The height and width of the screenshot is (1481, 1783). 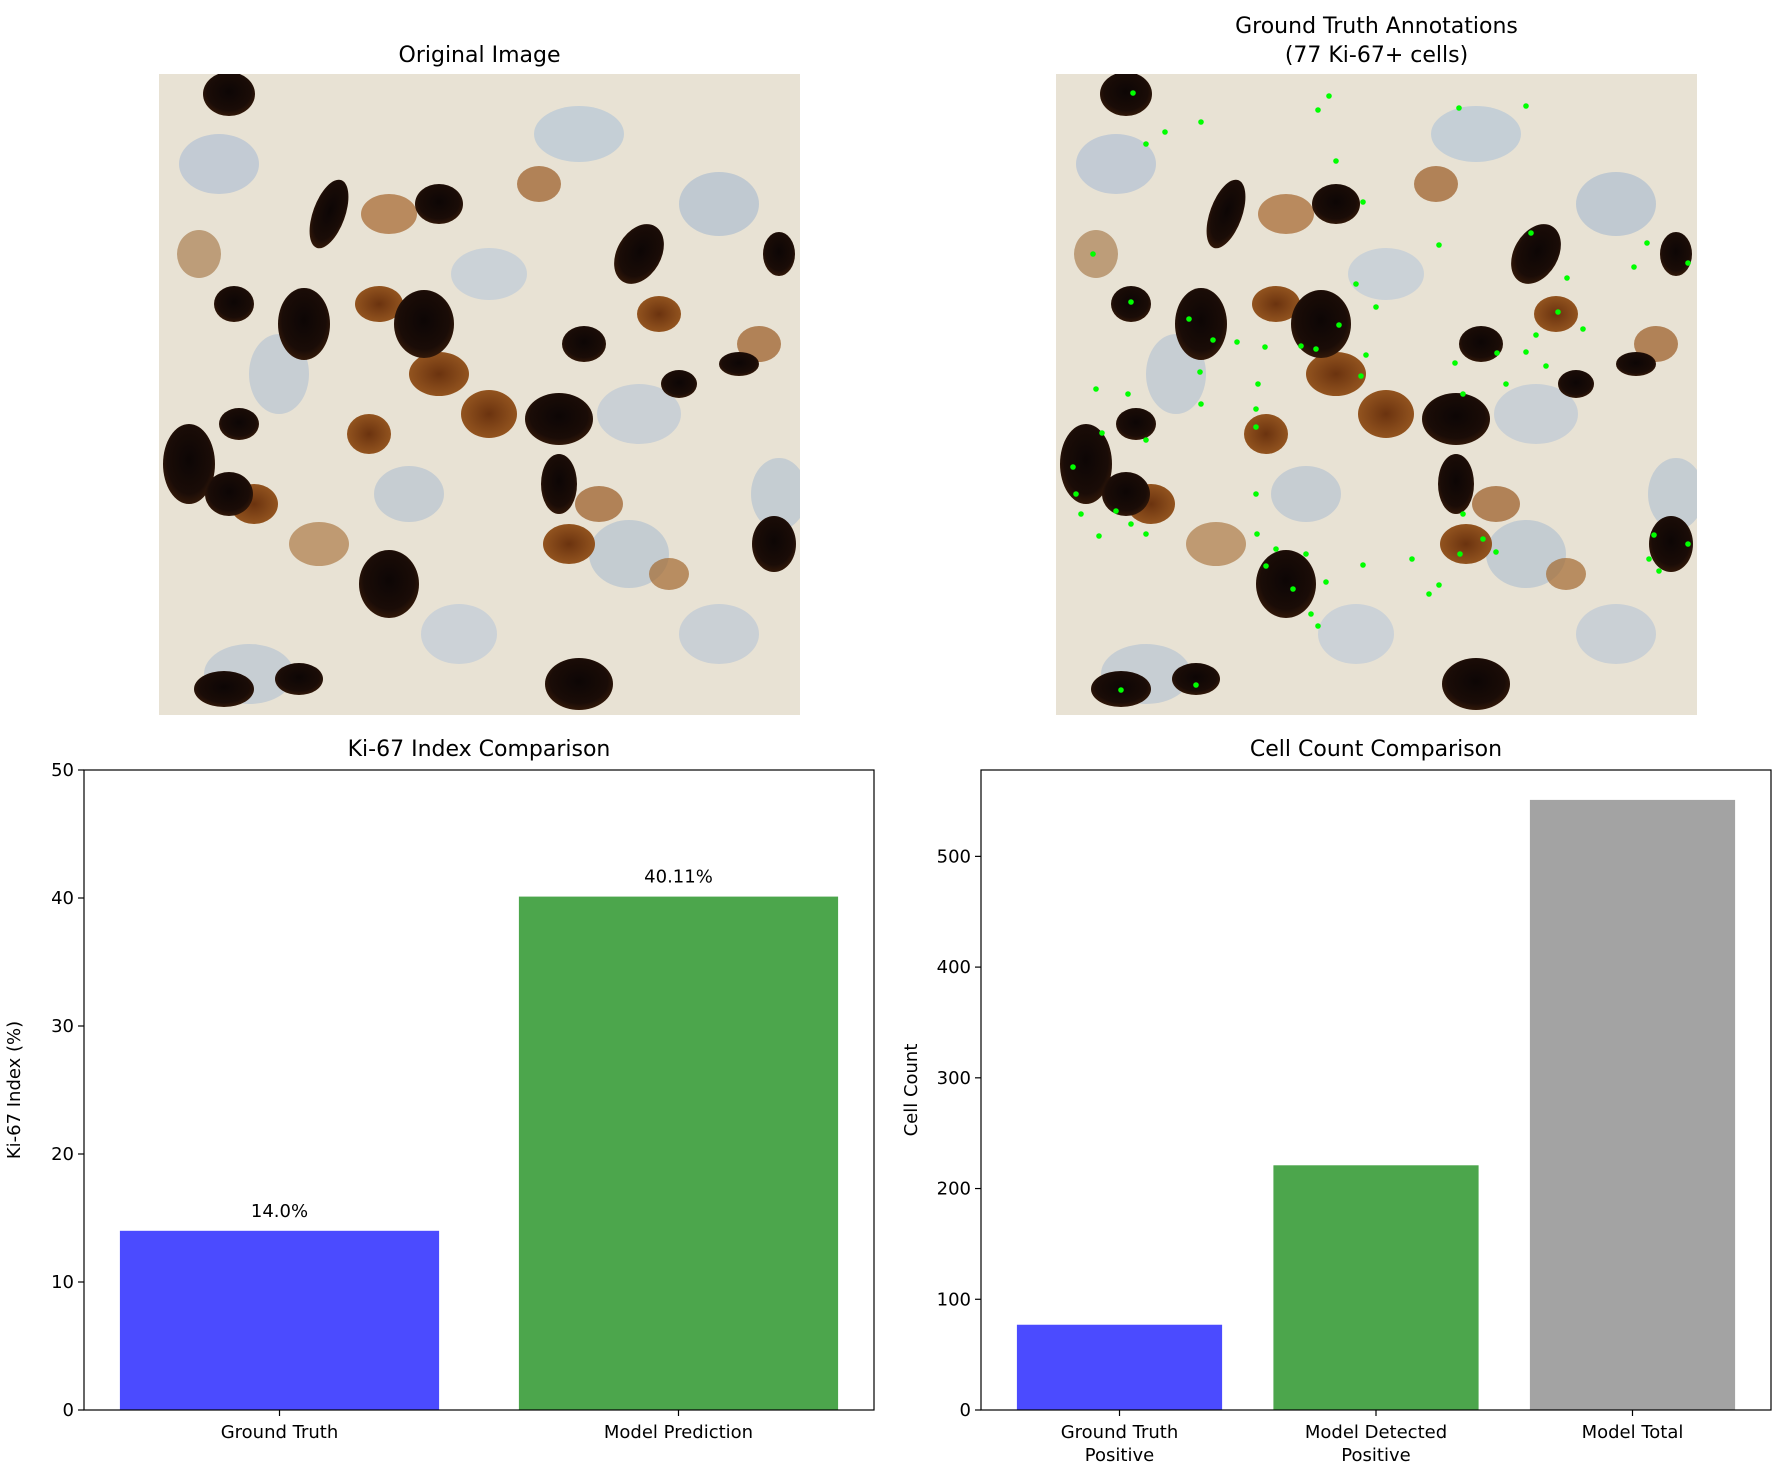 What do you see at coordinates (1380, 391) in the screenshot?
I see `annotation-markers` at bounding box center [1380, 391].